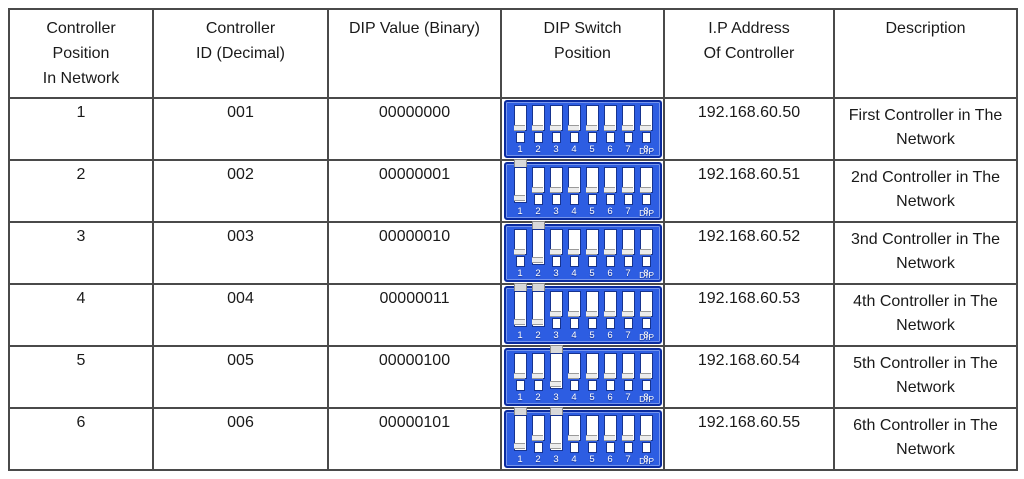  I want to click on cell-description: 5th Controller in The Network, so click(925, 377).